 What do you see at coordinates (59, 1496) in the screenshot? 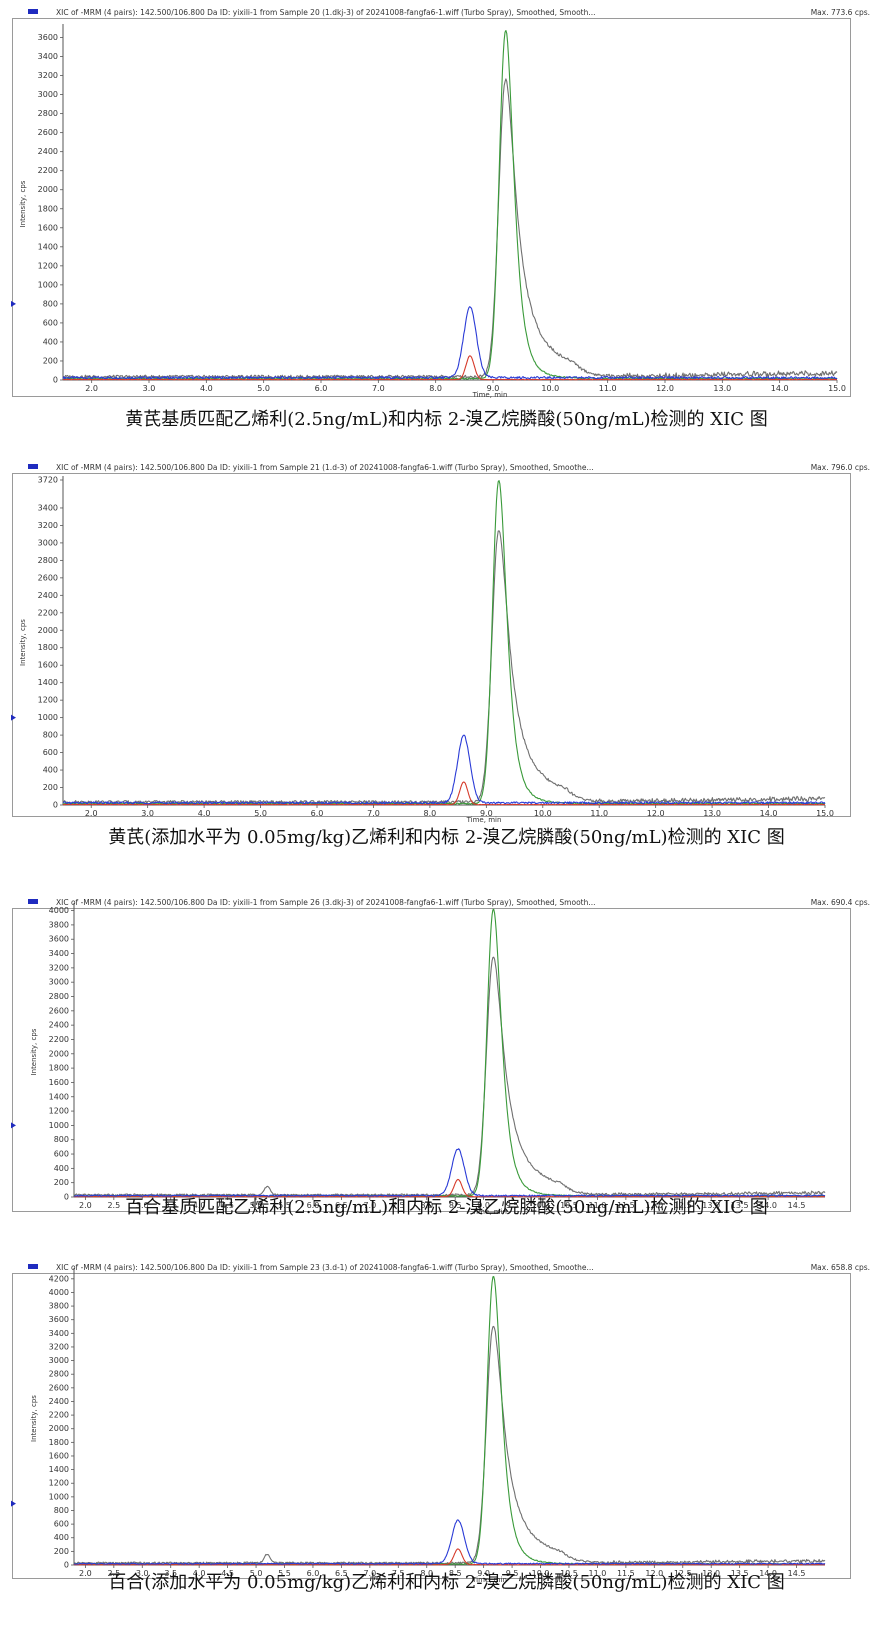
I see `y-tick-label: 1000` at bounding box center [59, 1496].